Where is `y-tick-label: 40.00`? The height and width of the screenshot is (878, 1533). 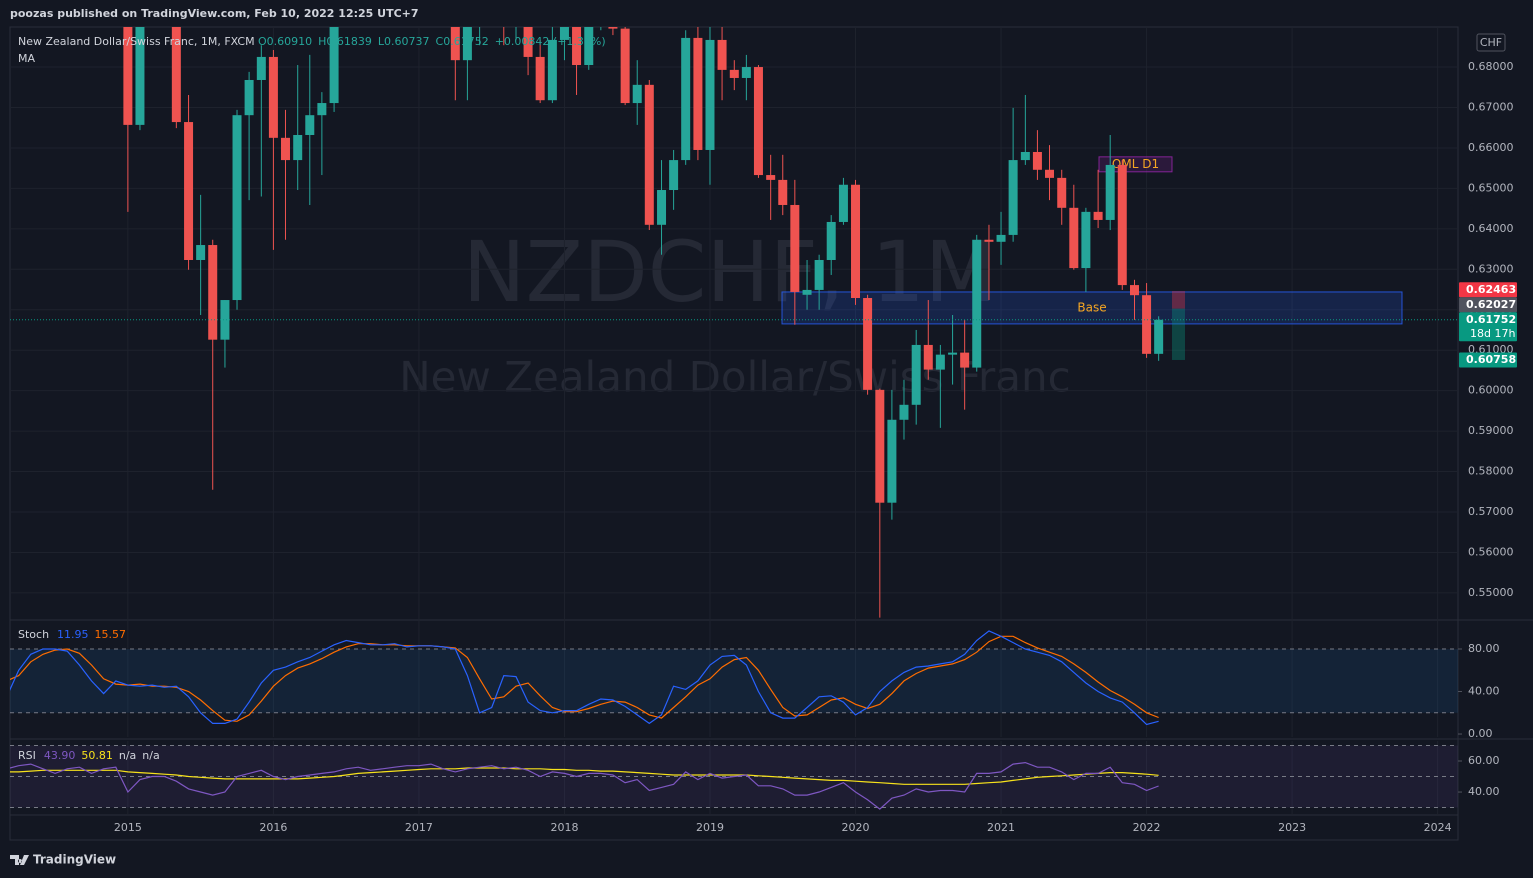
y-tick-label: 40.00 is located at coordinates (1484, 791).